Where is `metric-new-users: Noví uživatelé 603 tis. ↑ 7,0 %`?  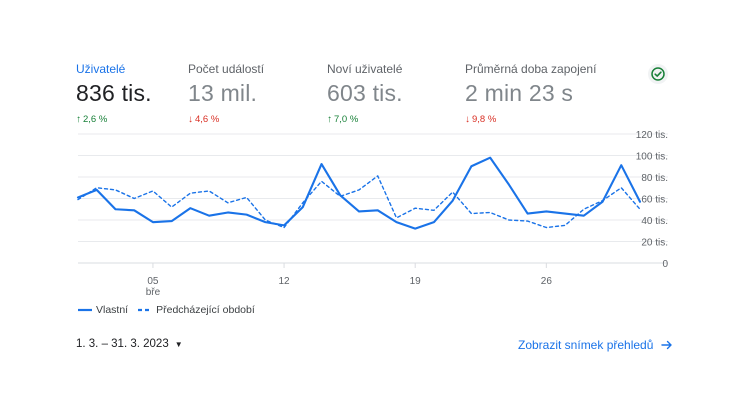 metric-new-users: Noví uživatelé 603 tis. ↑ 7,0 % is located at coordinates (365, 93).